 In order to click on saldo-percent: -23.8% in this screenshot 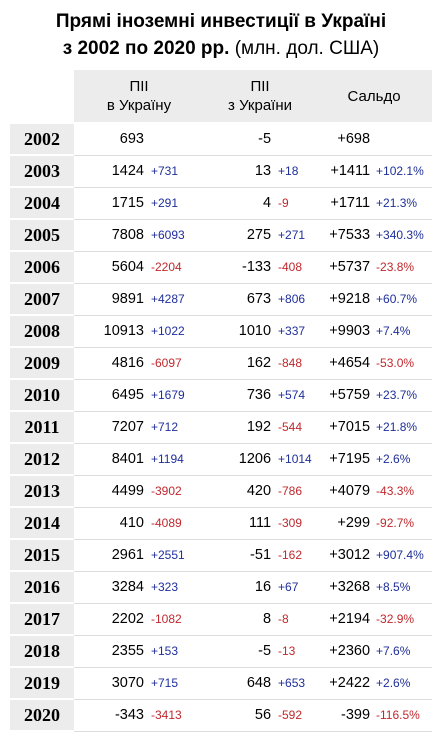, I will do `click(403, 267)`.